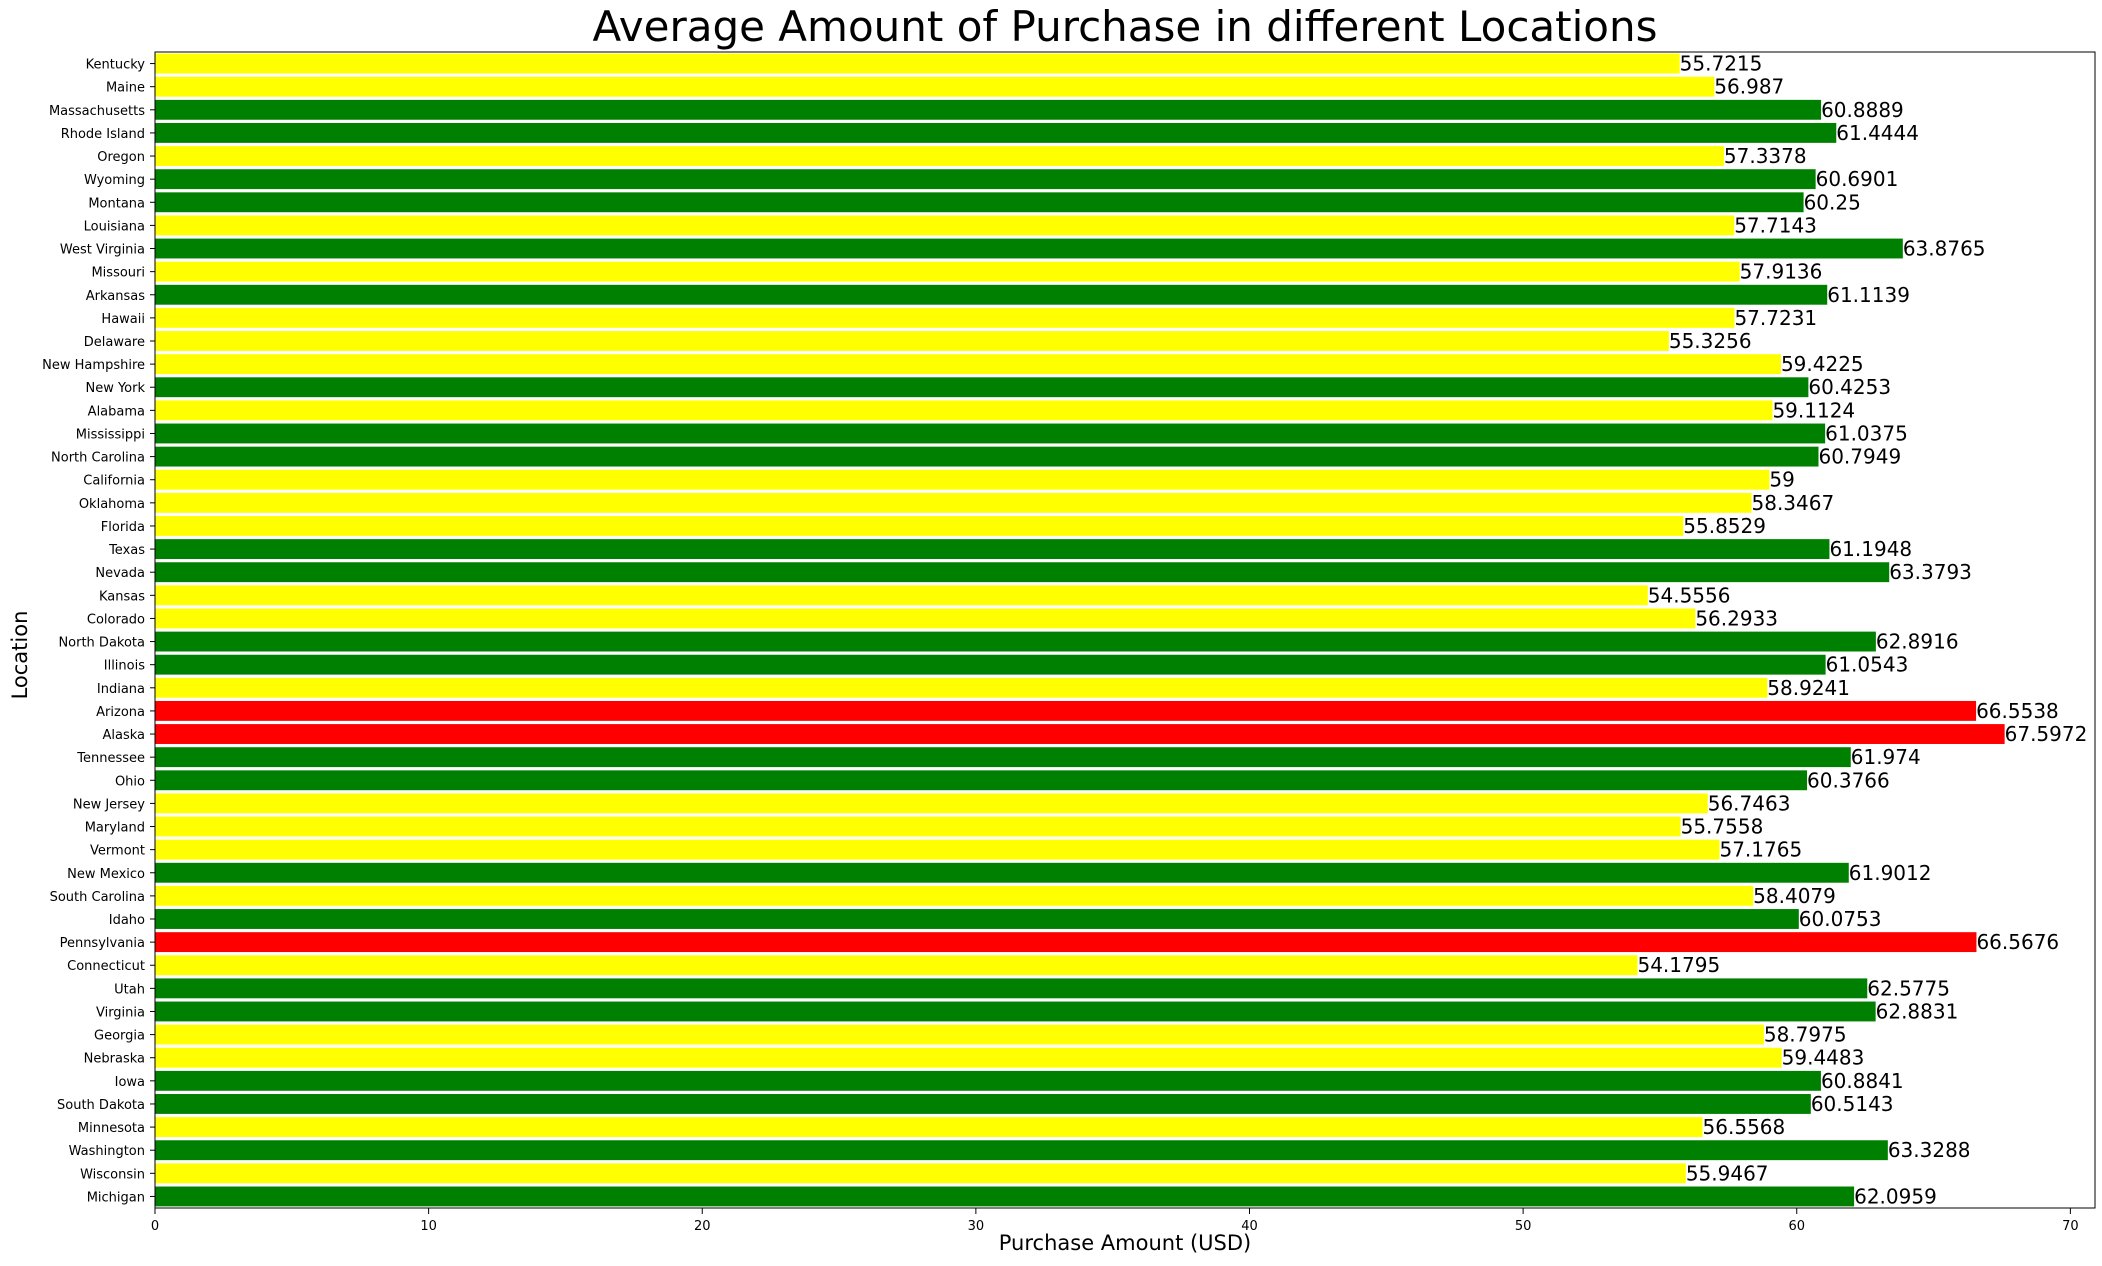 This screenshot has height=1266, width=2102. Describe the element at coordinates (102, 250) in the screenshot. I see `y-tick-label: West Virginia` at that location.